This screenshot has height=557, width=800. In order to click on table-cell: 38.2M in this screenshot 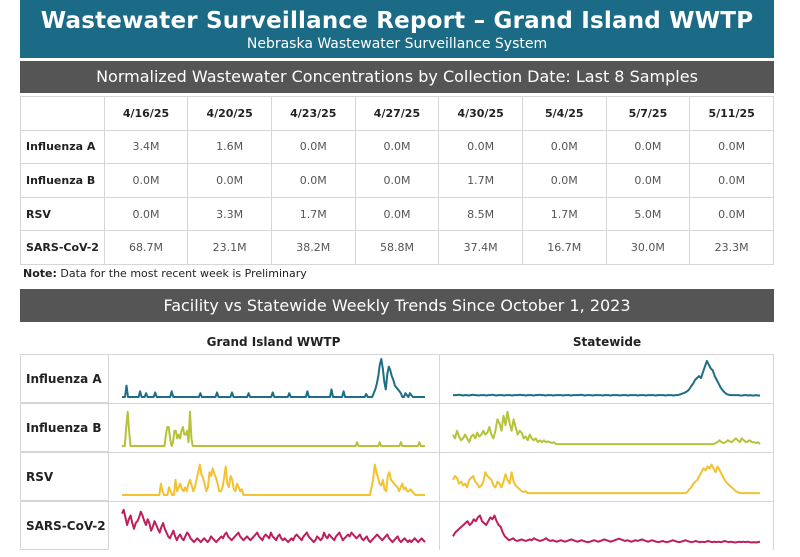, I will do `click(313, 247)`.